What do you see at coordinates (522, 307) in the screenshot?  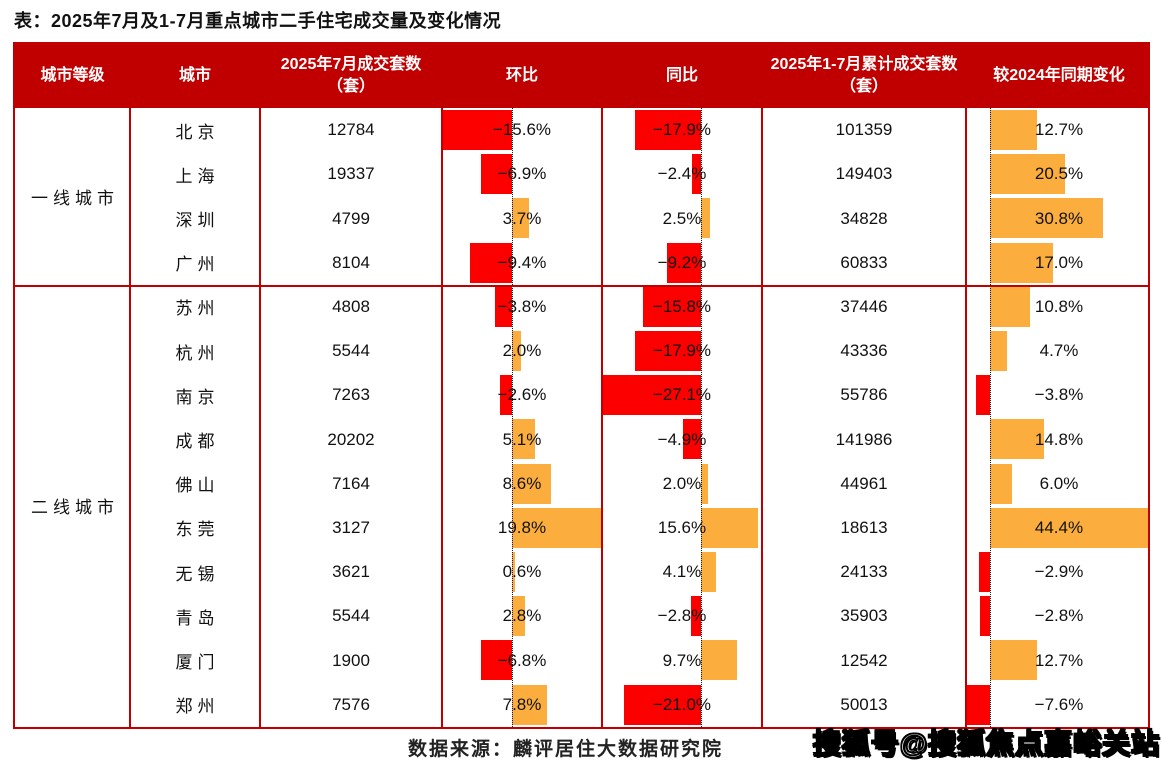 I see `mom-change-cell: −3.8%` at bounding box center [522, 307].